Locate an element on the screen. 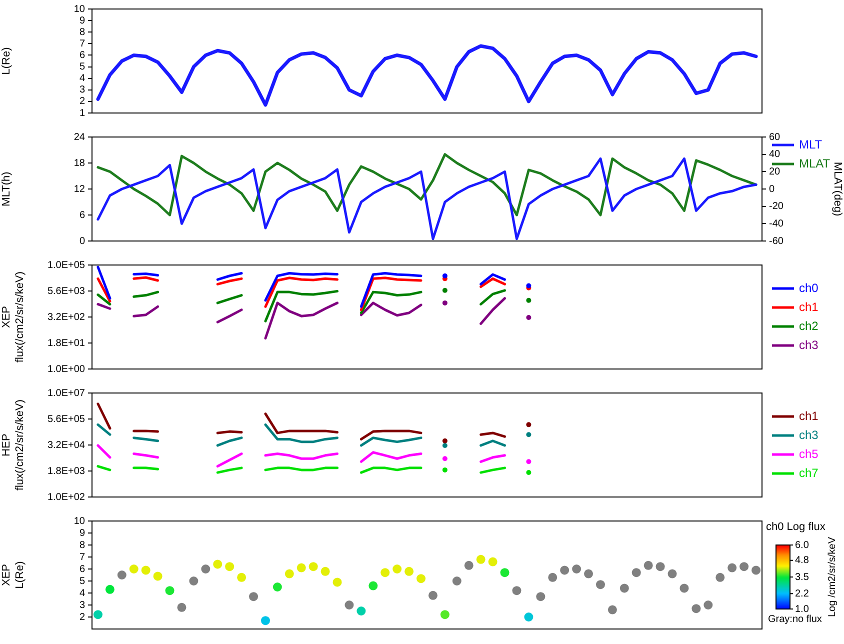  y-tick-label: 1.0E+00 is located at coordinates (66, 369).